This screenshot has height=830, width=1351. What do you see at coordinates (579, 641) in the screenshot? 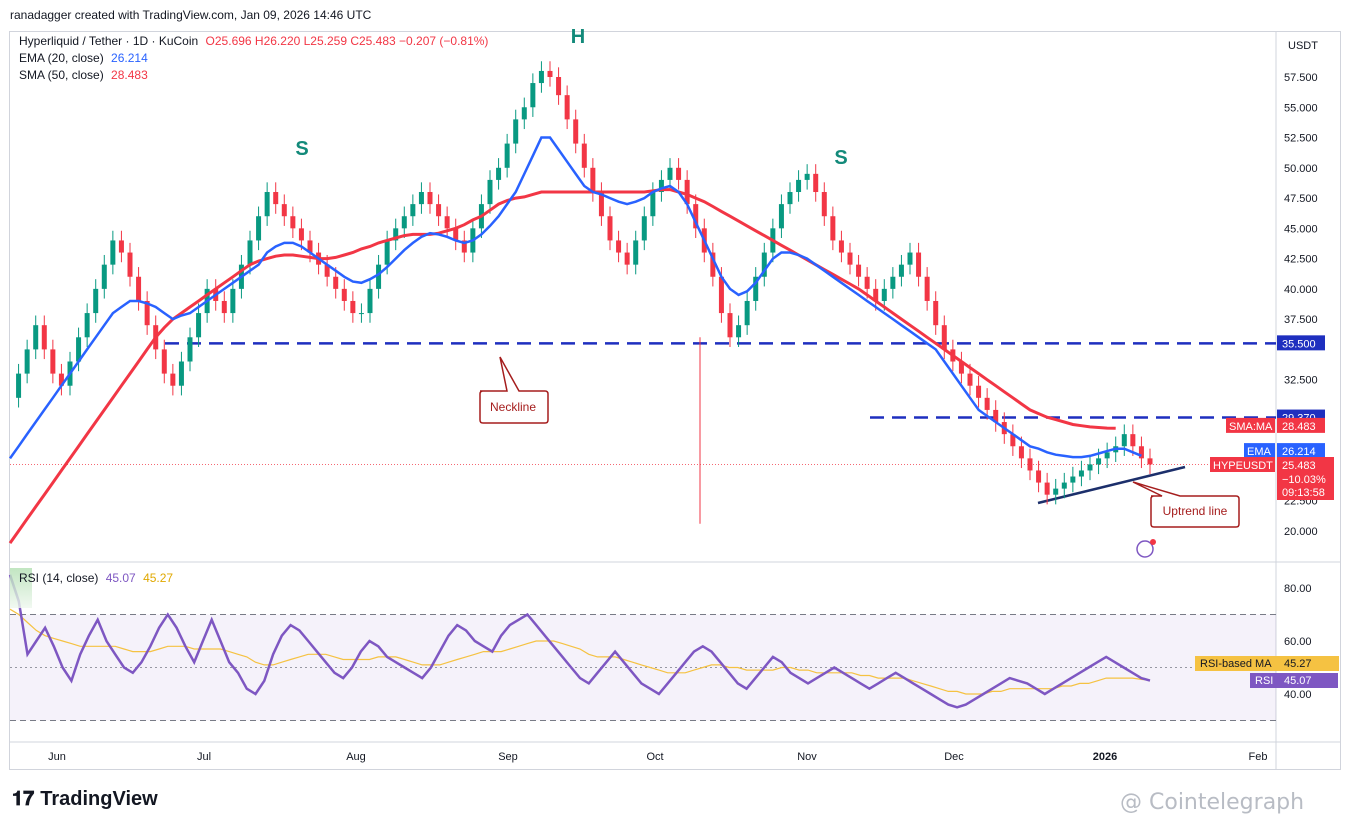
I see `rsi-line` at bounding box center [579, 641].